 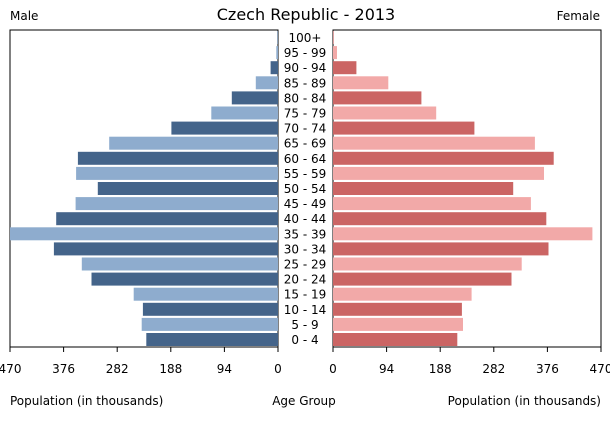 What do you see at coordinates (24, 16) in the screenshot?
I see `male-label: Male` at bounding box center [24, 16].